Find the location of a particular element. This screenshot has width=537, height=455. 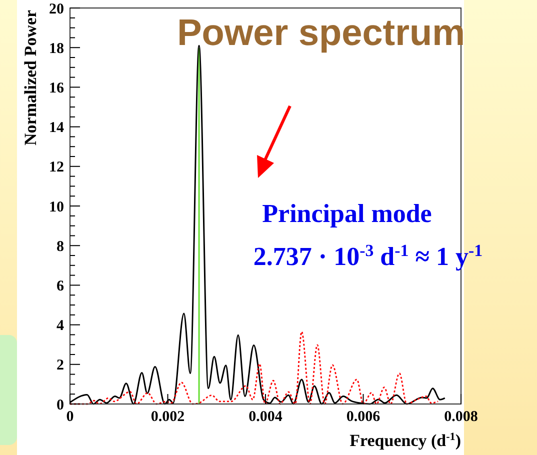

x-tick-label: 0.004 is located at coordinates (265, 417).